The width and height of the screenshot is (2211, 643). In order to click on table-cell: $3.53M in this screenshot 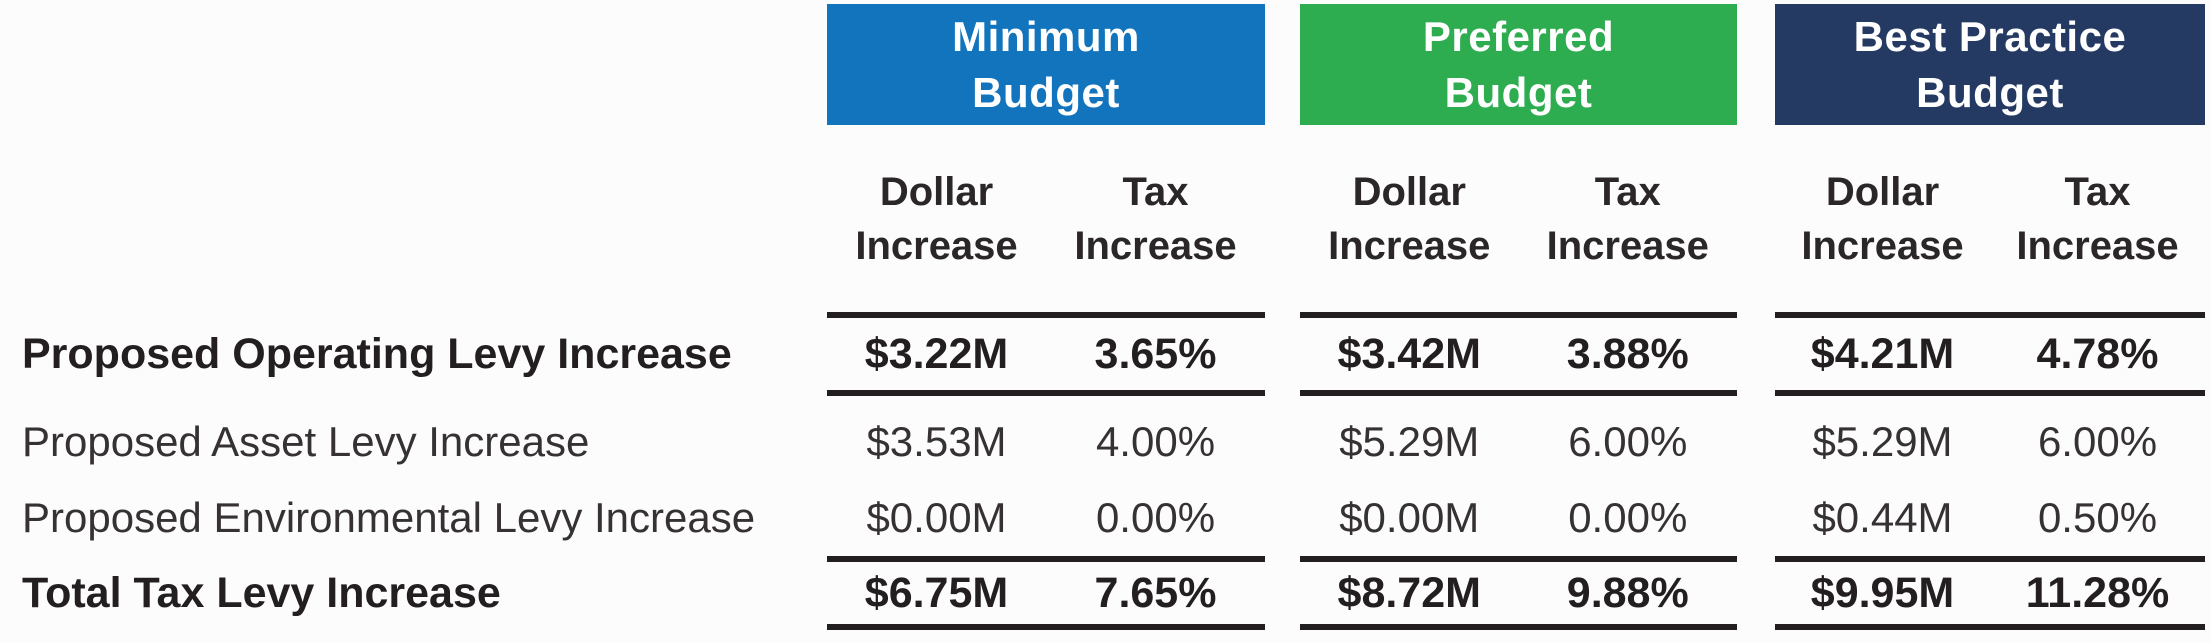, I will do `click(936, 441)`.